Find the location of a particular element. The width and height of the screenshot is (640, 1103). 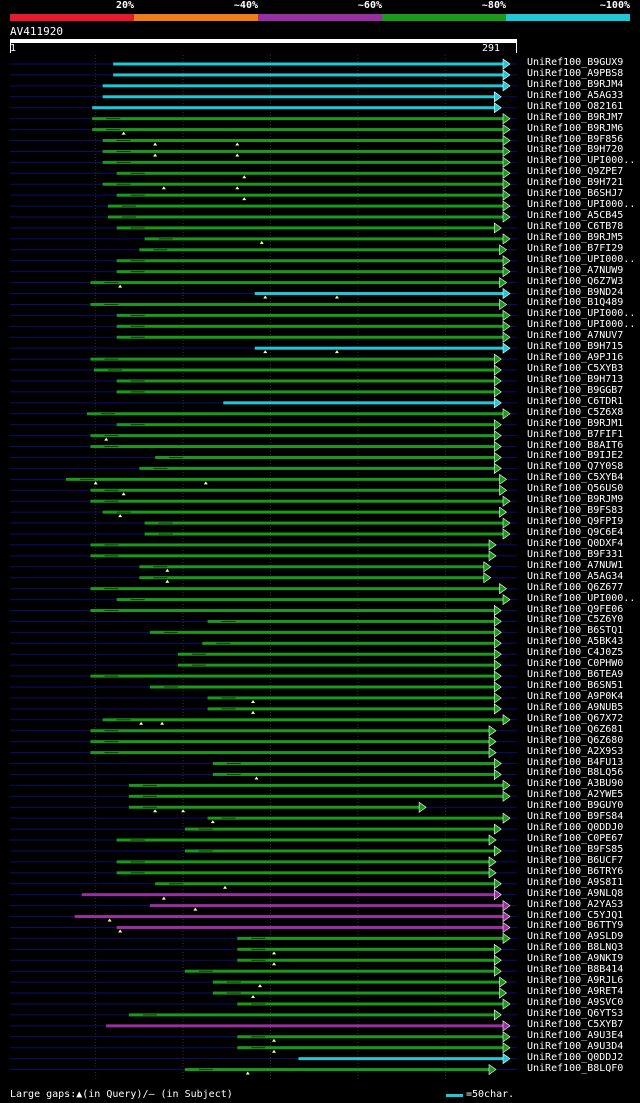

hit-label: UniRef100_Q9FE06 is located at coordinates (575, 609).